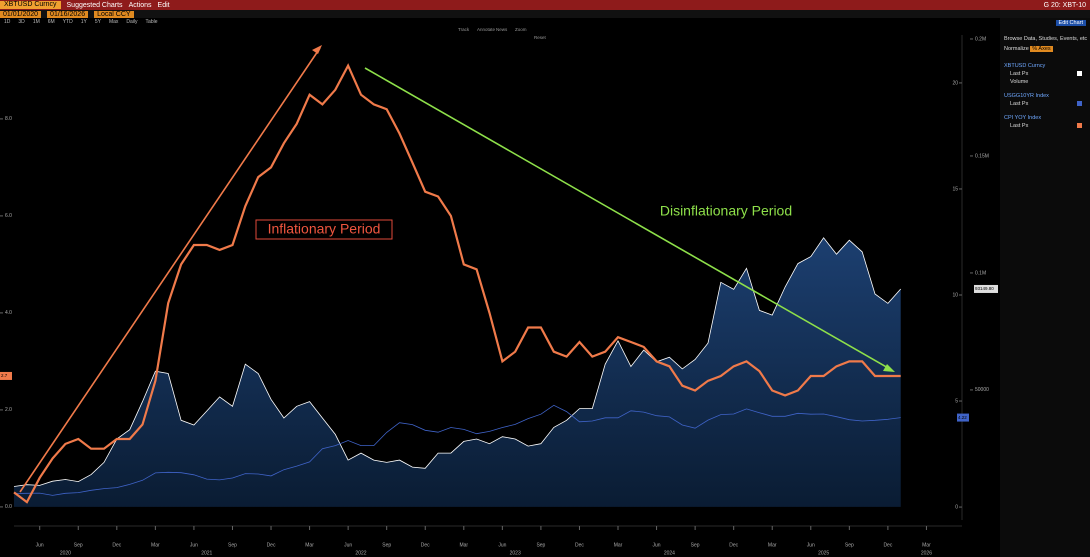 The image size is (1090, 557). I want to click on menu: Edit, so click(163, 5).